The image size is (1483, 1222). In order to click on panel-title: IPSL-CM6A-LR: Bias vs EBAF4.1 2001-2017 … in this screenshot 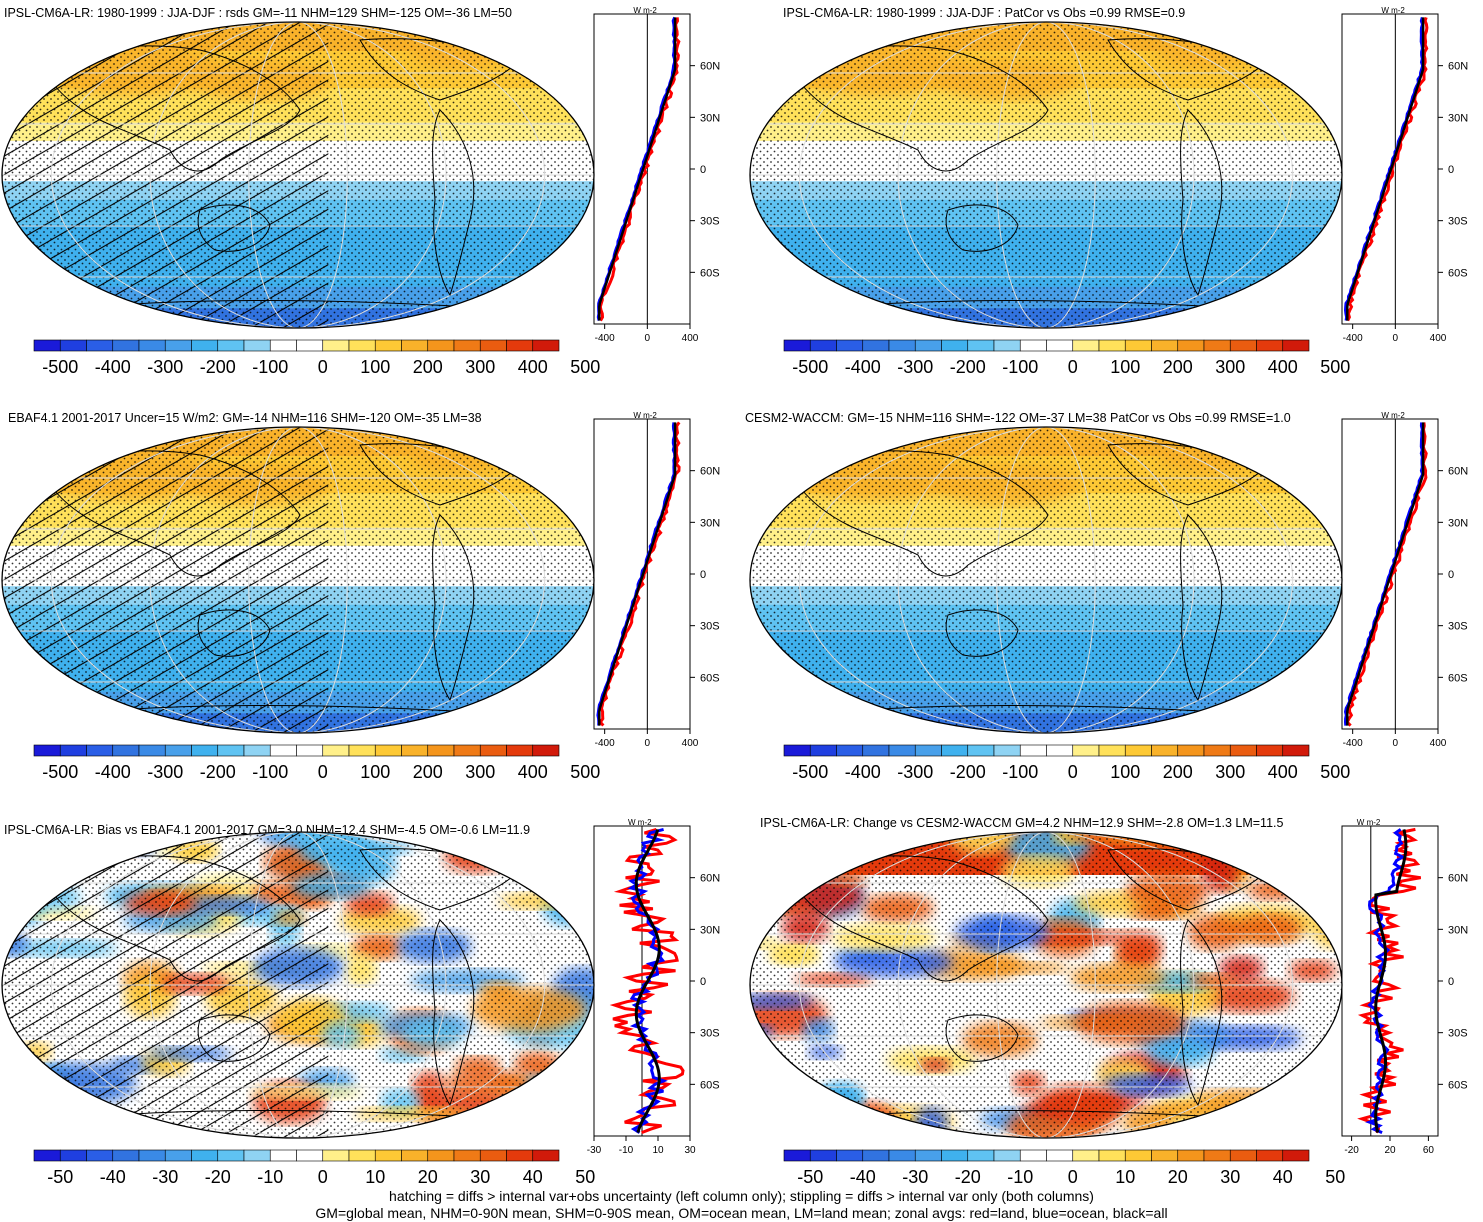, I will do `click(267, 830)`.